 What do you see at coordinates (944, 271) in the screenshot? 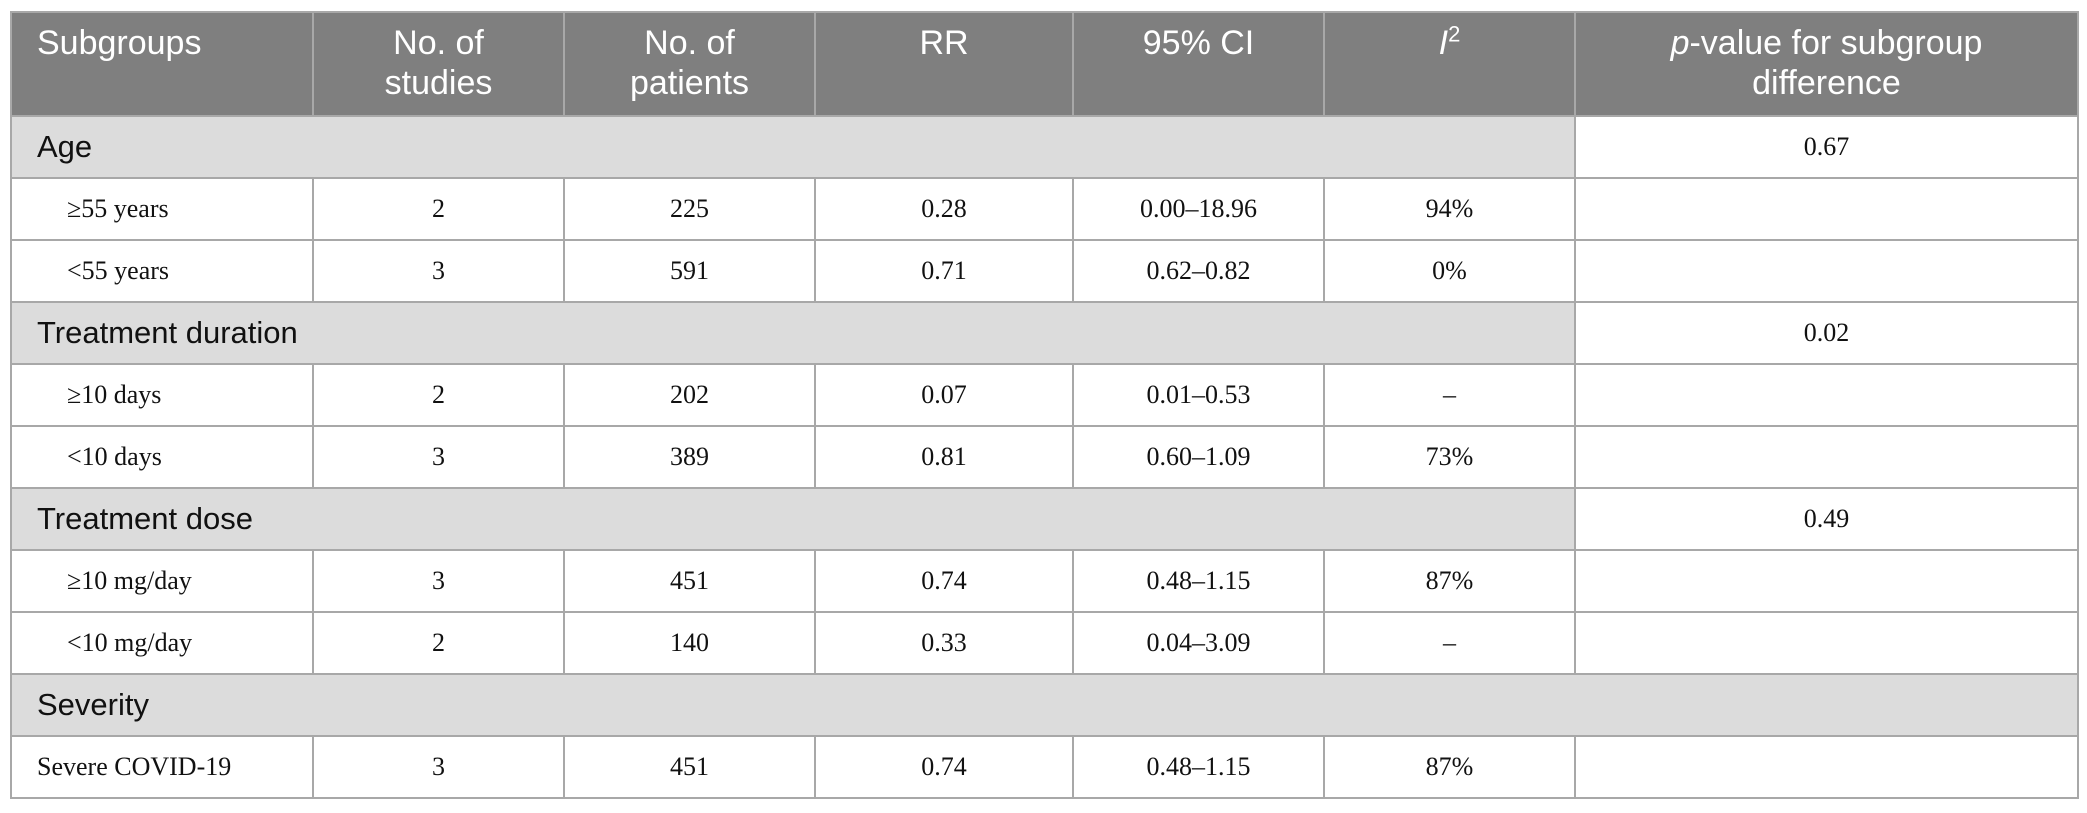
I see `cell-rr: 0.71` at bounding box center [944, 271].